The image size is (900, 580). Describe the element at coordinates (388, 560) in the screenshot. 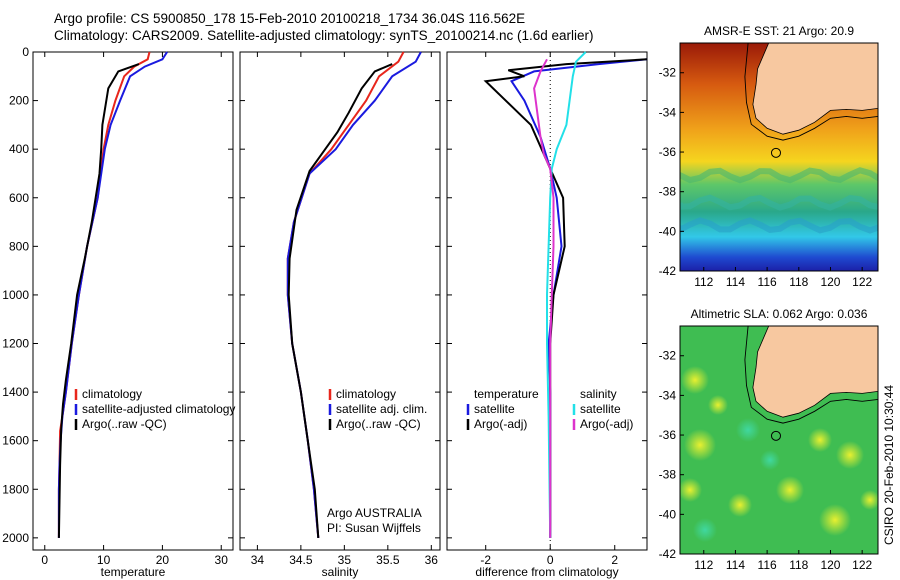

I see `x-tick-label: 35.5` at that location.